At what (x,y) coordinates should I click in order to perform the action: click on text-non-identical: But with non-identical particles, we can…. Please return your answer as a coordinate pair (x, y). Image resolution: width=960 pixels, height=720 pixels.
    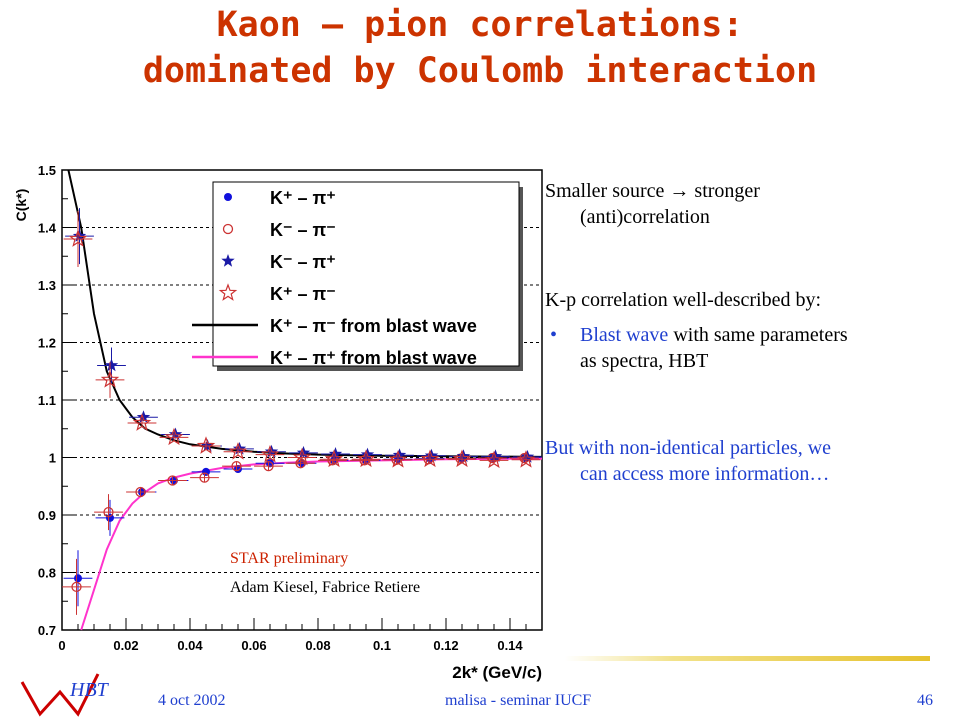
    Looking at the image, I should click on (688, 461).